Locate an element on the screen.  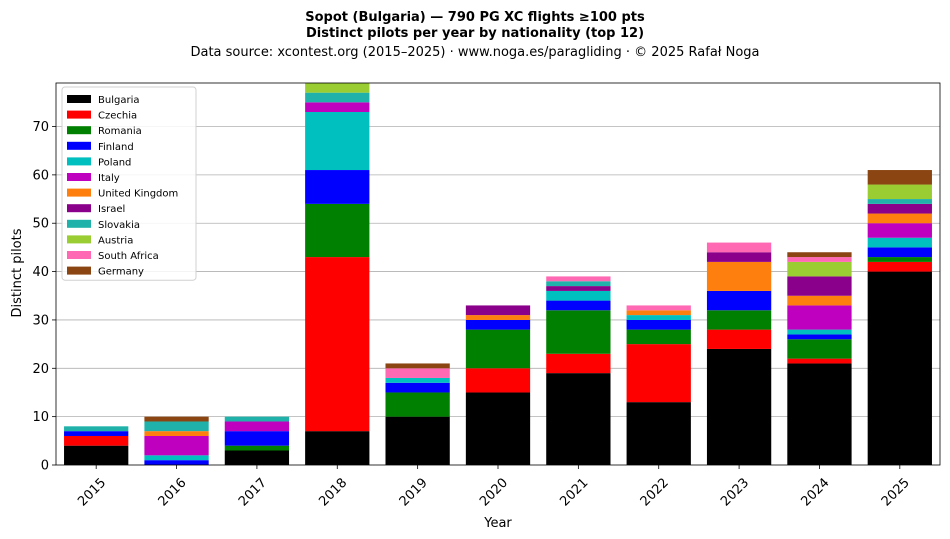
legend-entry: Bulgaria is located at coordinates (118, 100).